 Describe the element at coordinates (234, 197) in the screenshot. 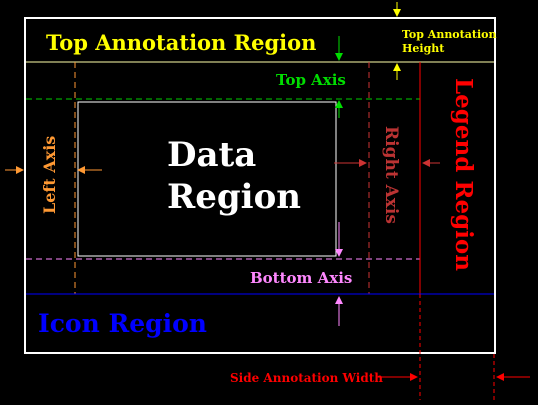

I see `data-region-label-2: Region` at that location.